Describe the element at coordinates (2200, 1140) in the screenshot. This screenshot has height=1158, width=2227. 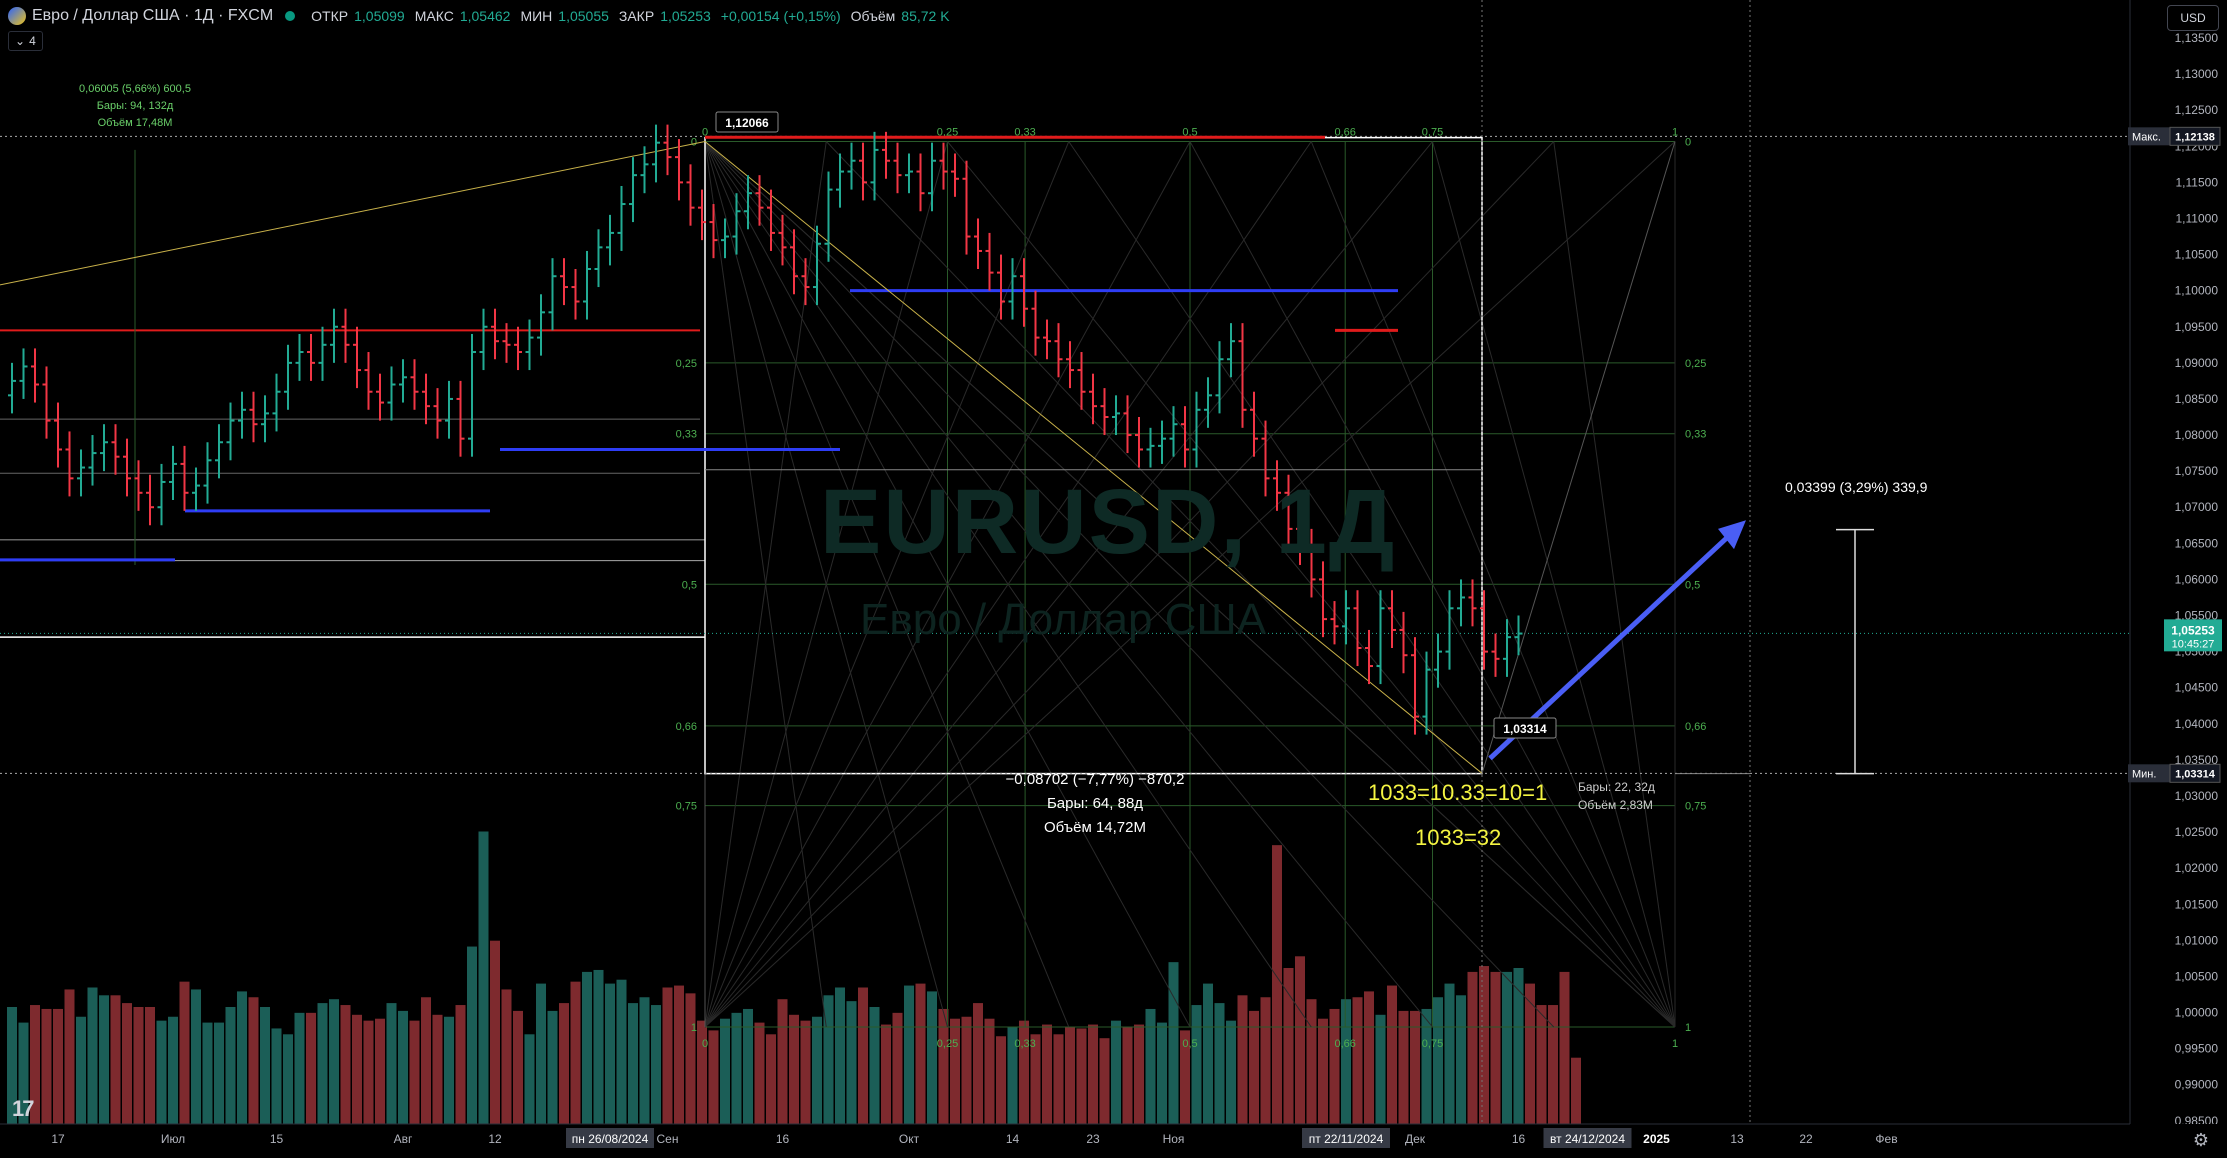
I see `gear-icon: ⚙` at that location.